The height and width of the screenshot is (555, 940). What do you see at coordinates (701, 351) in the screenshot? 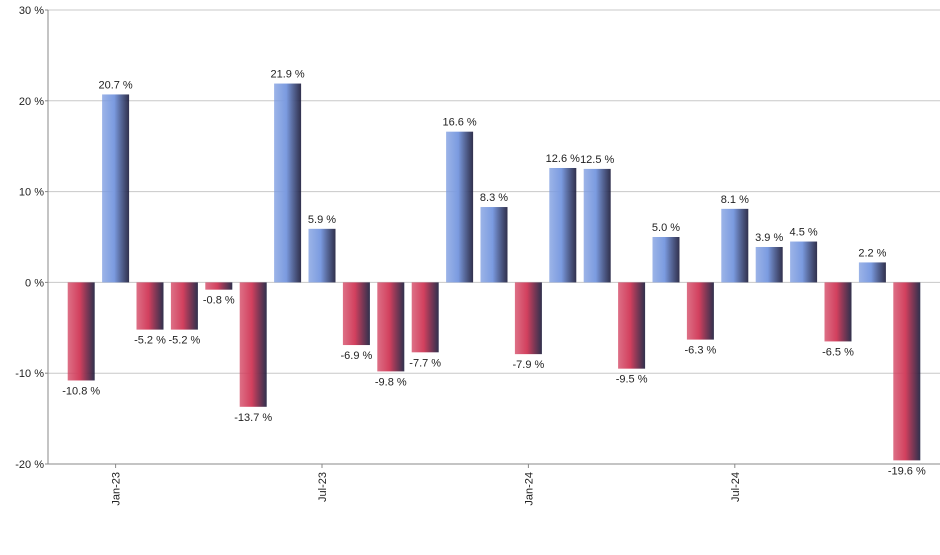
I see `value-label: -6.3 %` at bounding box center [701, 351].